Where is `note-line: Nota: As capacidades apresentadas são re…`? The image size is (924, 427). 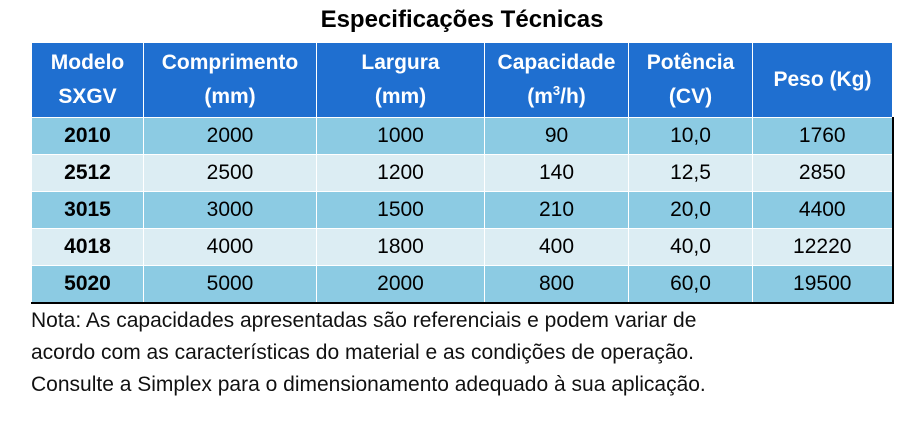 note-line: Nota: As capacidades apresentadas são re… is located at coordinates (364, 320).